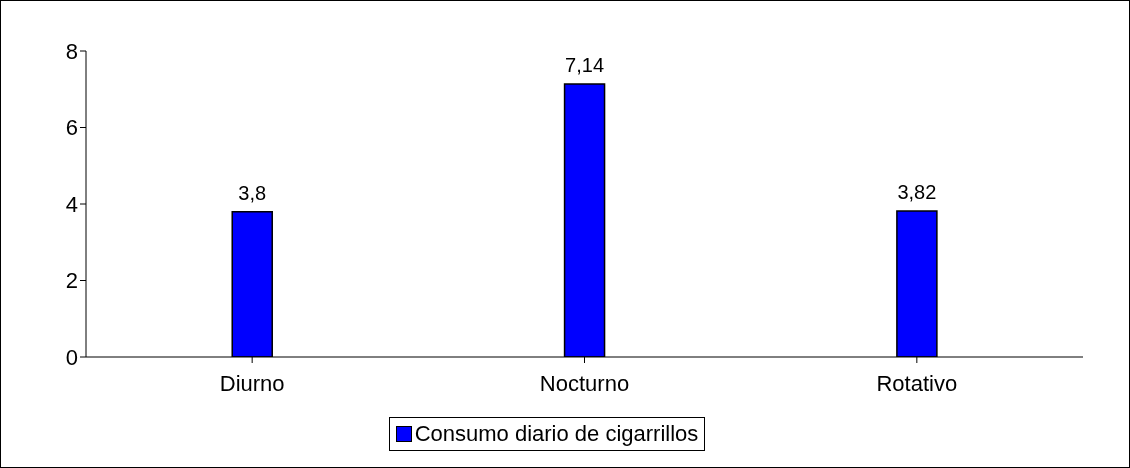  What do you see at coordinates (585, 64) in the screenshot?
I see `data-label: 7,14` at bounding box center [585, 64].